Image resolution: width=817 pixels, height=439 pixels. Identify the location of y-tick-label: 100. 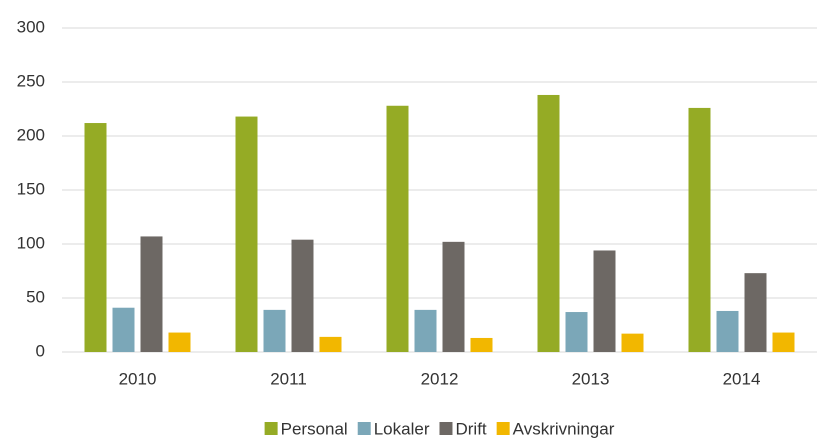
(31, 242).